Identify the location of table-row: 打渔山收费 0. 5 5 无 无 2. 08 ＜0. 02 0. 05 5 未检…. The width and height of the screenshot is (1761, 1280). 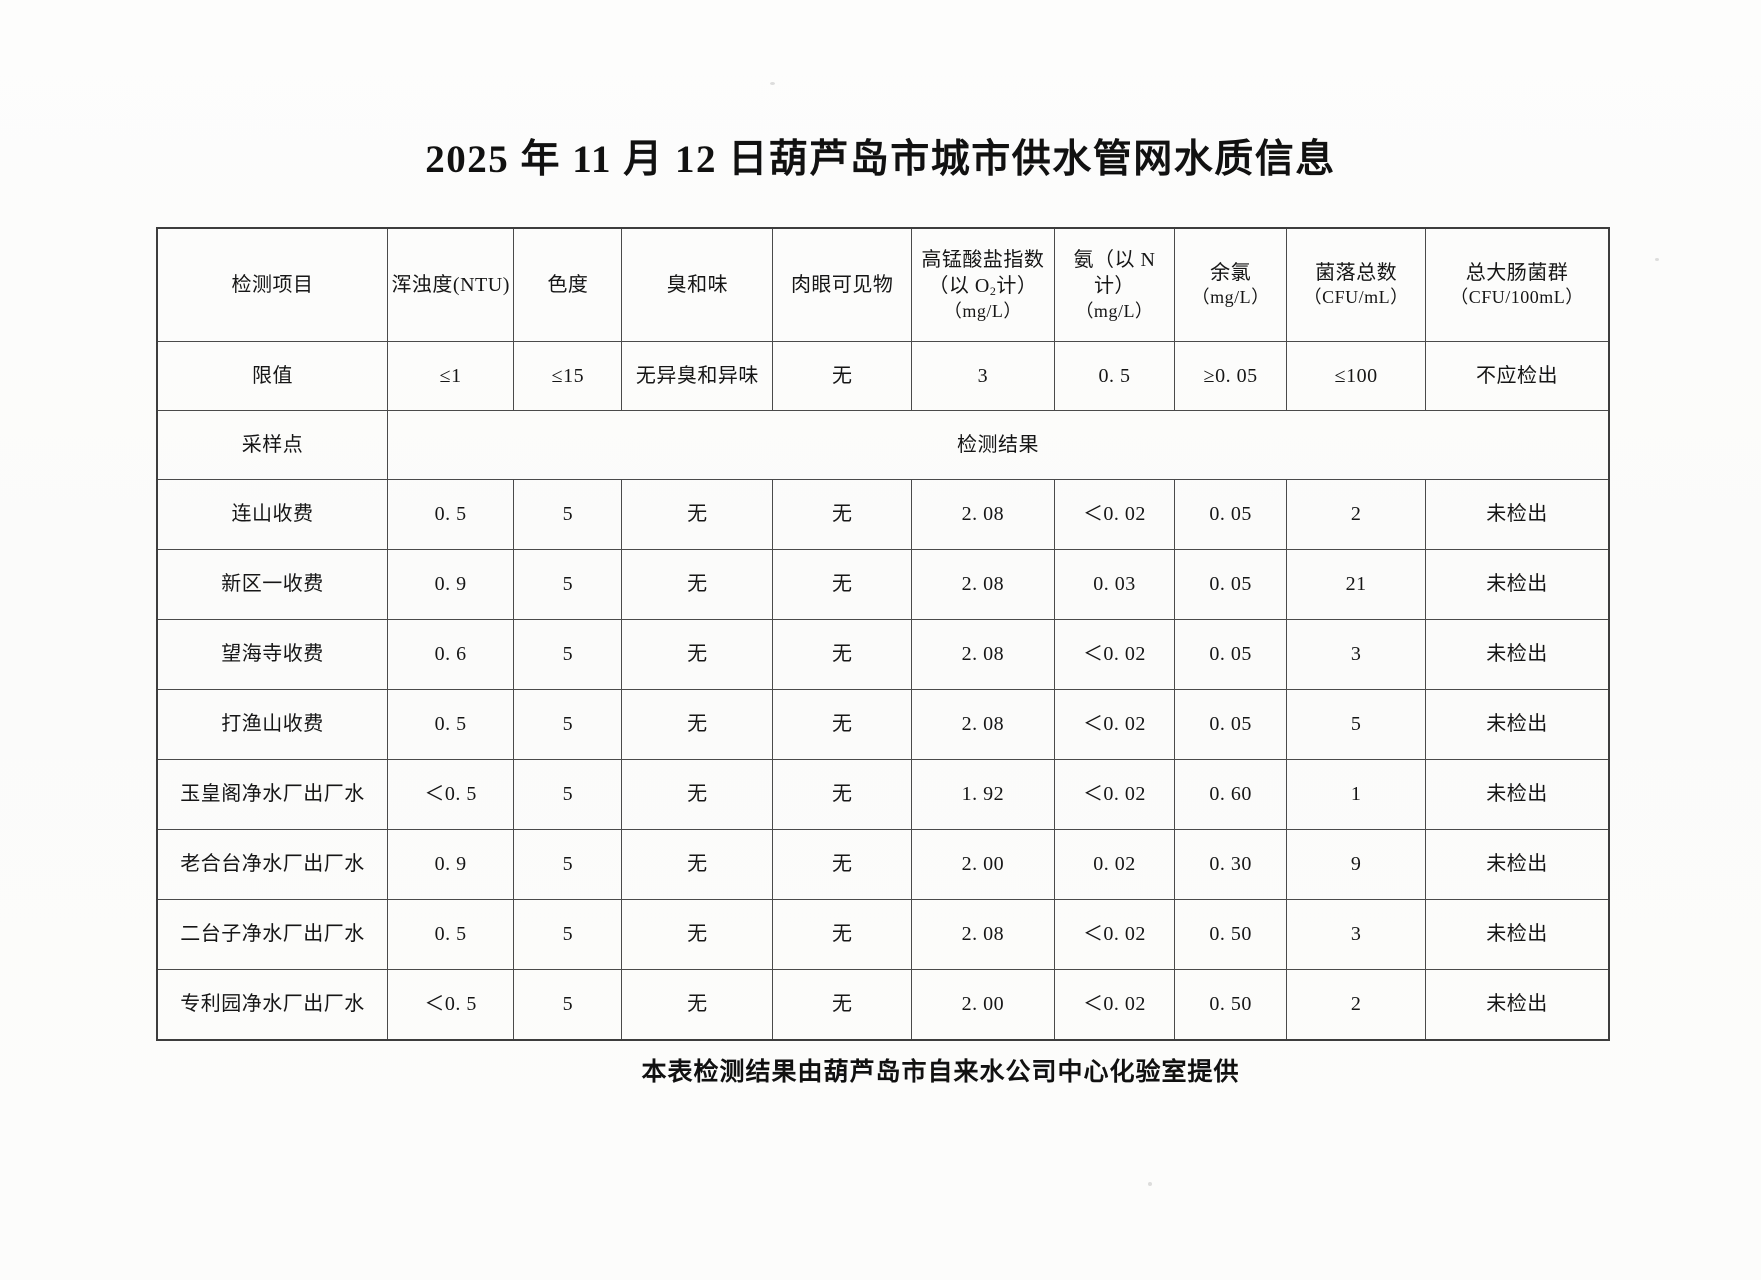
(883, 724).